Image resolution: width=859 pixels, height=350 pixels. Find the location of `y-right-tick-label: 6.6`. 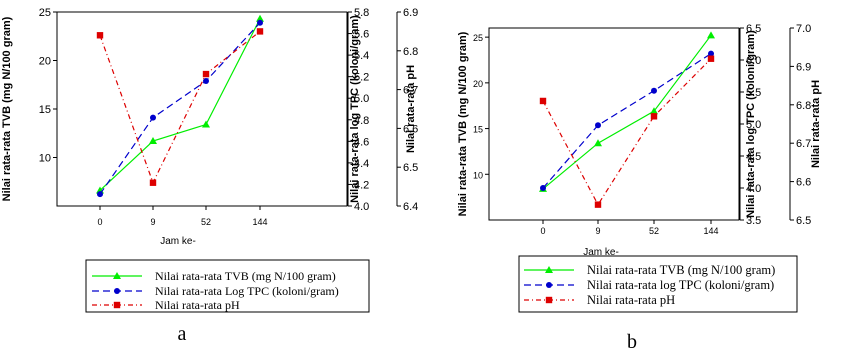

y-right-tick-label: 6.6 is located at coordinates (803, 183).